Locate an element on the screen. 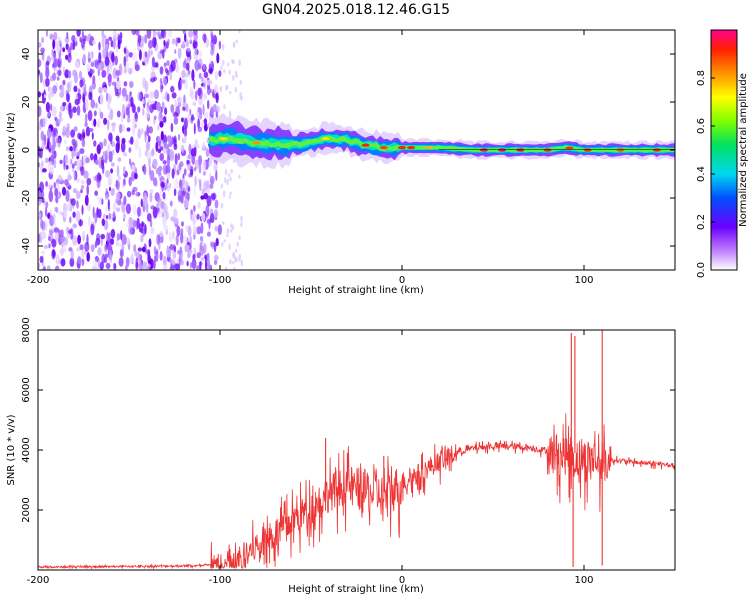  y-tick-label: -40 is located at coordinates (26, 246).